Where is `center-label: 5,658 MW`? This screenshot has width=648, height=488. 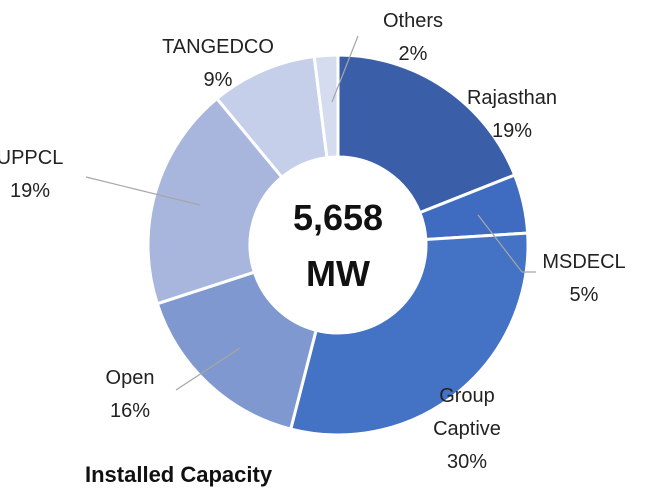 center-label: 5,658 MW is located at coordinates (338, 245).